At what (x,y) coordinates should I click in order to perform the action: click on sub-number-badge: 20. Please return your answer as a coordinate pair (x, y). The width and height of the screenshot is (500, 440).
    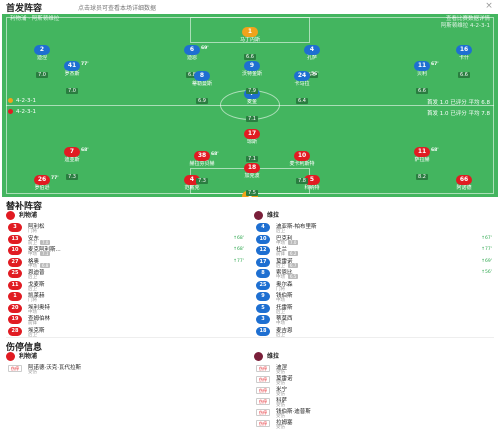
    Looking at the image, I should click on (15, 308).